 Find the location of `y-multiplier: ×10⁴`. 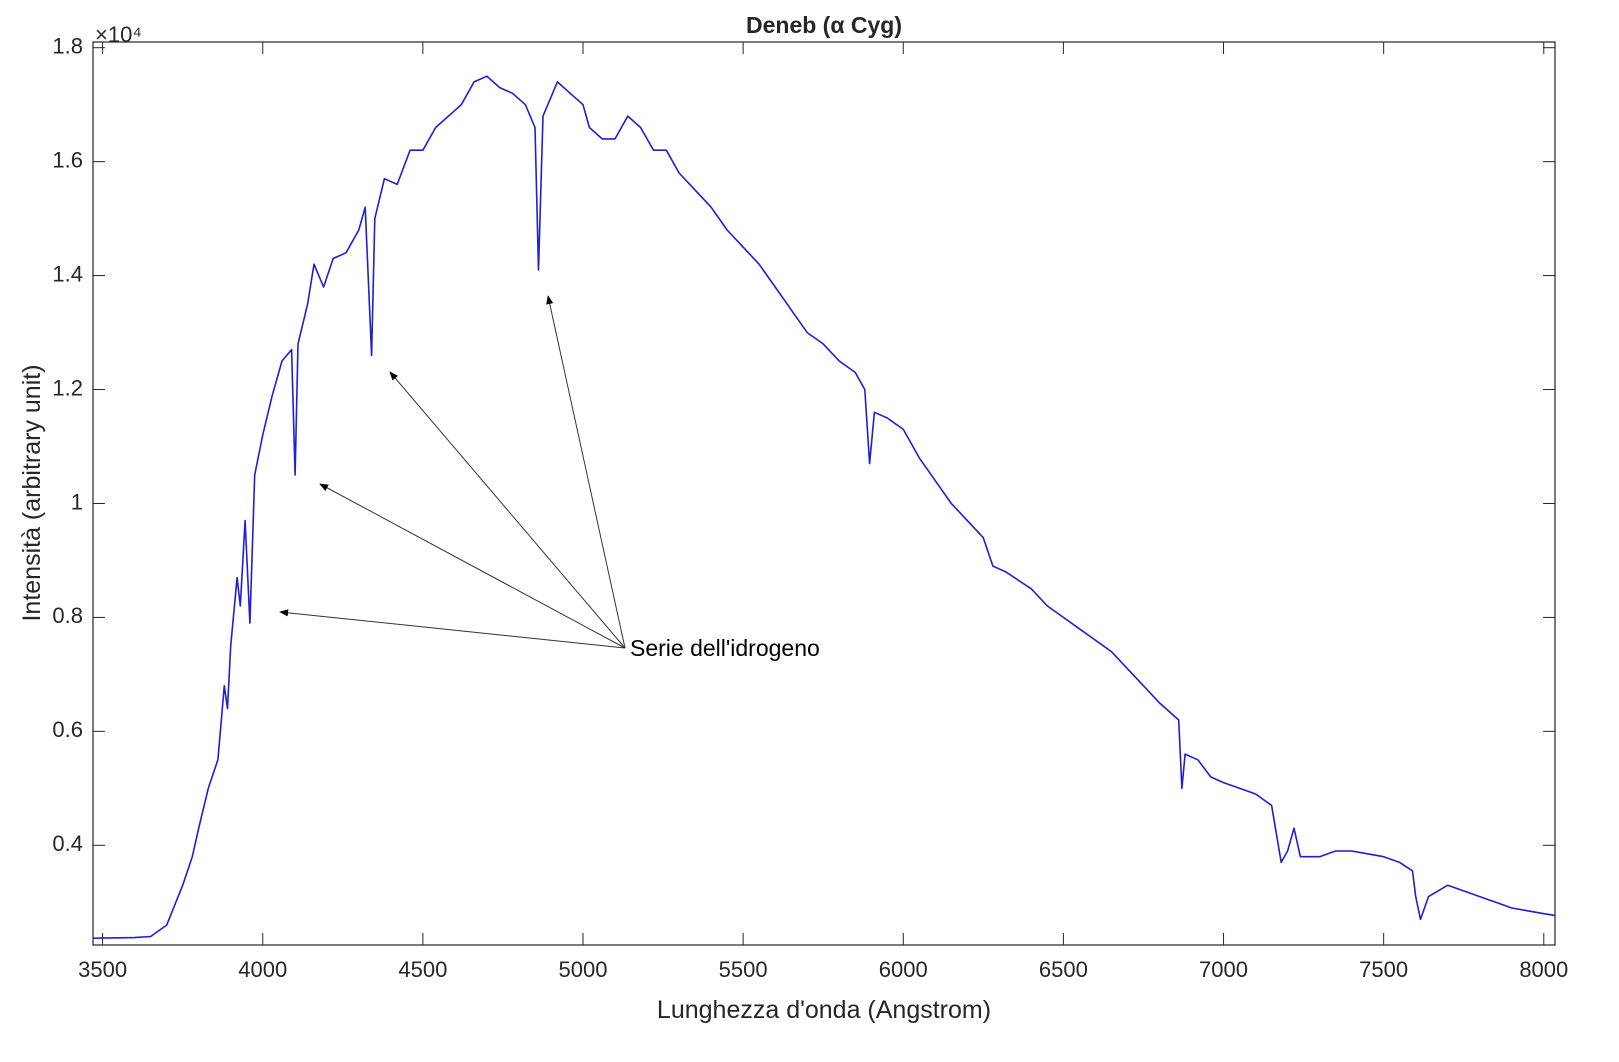

y-multiplier: ×10⁴ is located at coordinates (118, 34).